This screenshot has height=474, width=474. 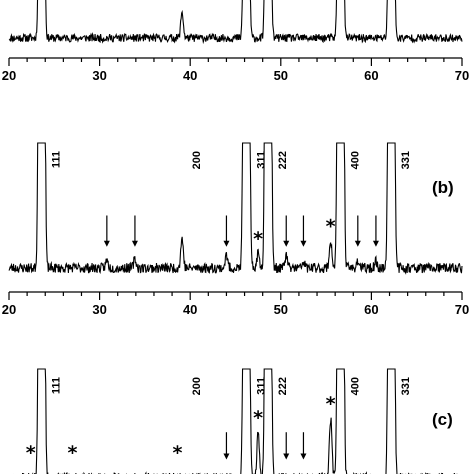 What do you see at coordinates (235, 22) in the screenshot?
I see `diffraction-trace` at bounding box center [235, 22].